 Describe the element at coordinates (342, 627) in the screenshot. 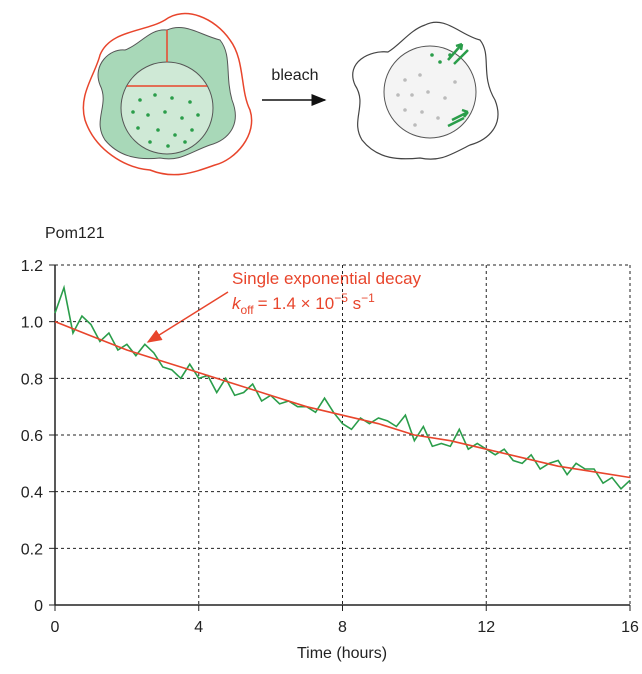

I see `x-tick-label: 8` at that location.